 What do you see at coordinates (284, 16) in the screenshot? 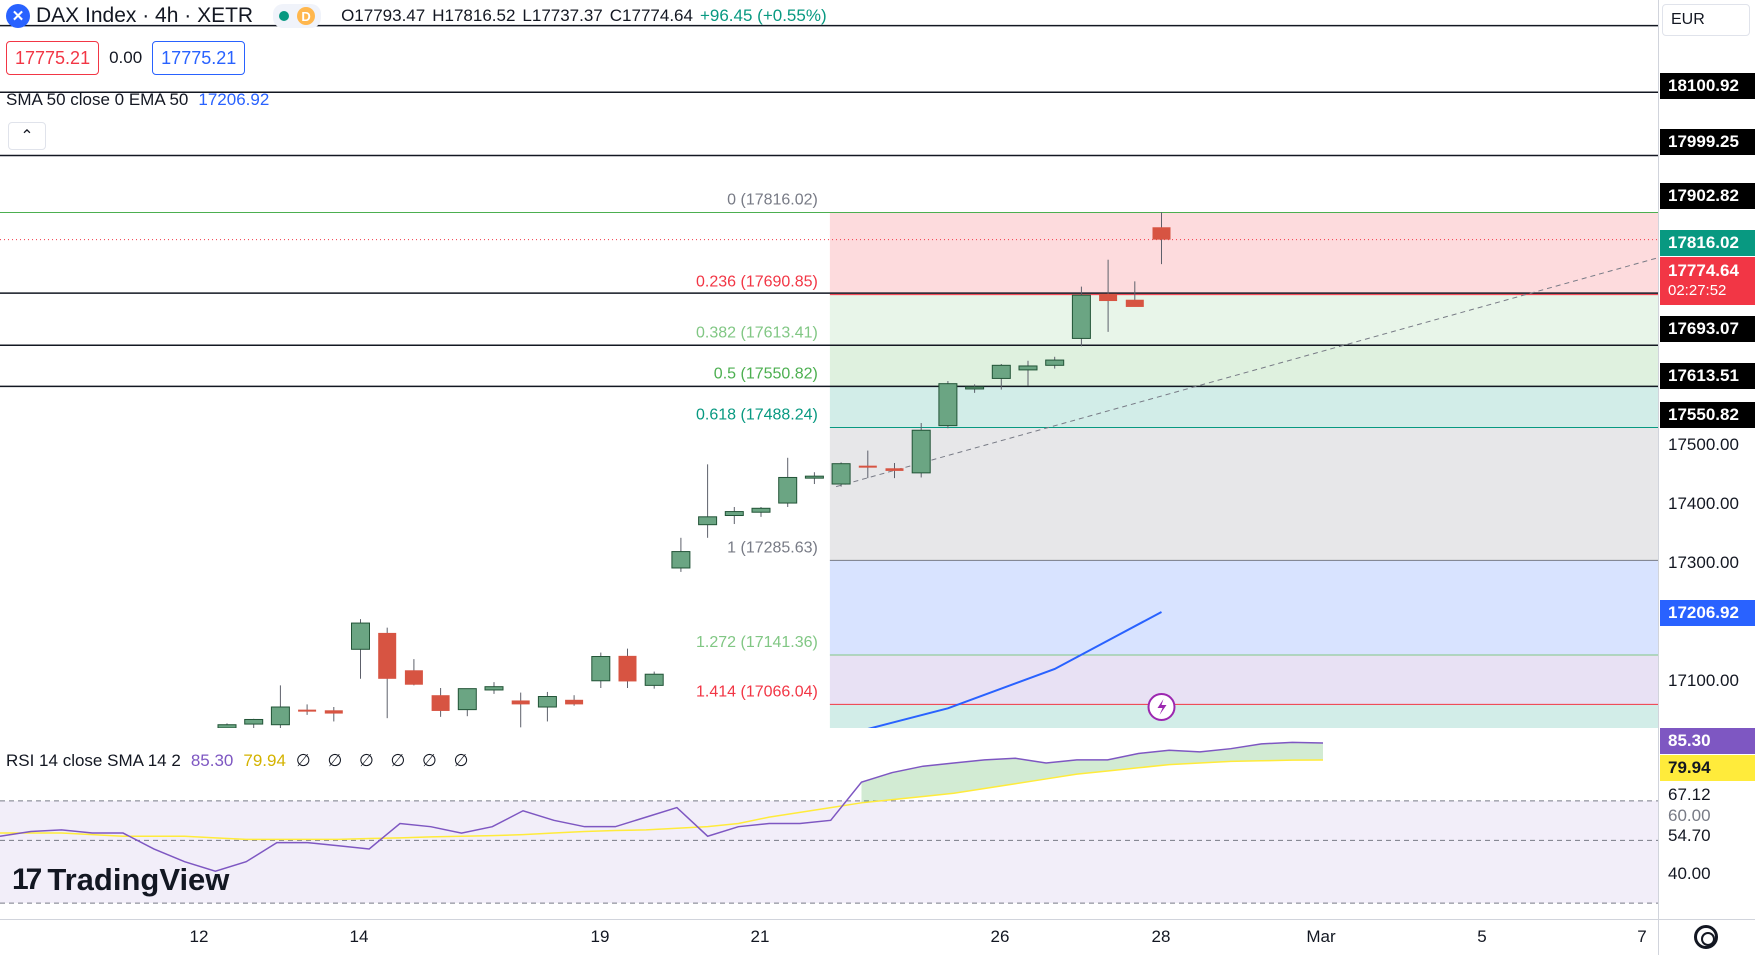
I see `market-open-dot` at bounding box center [284, 16].